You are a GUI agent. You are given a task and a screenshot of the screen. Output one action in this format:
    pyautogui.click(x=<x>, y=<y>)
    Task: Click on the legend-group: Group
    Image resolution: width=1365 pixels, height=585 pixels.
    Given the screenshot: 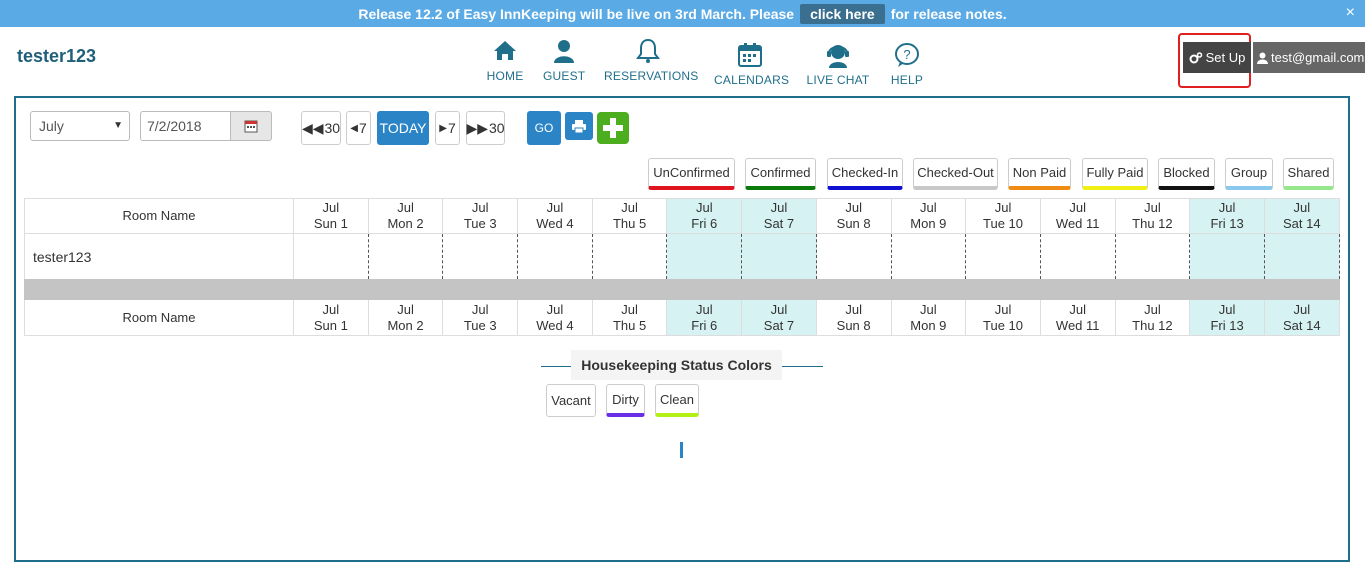 What is the action you would take?
    pyautogui.click(x=1249, y=174)
    